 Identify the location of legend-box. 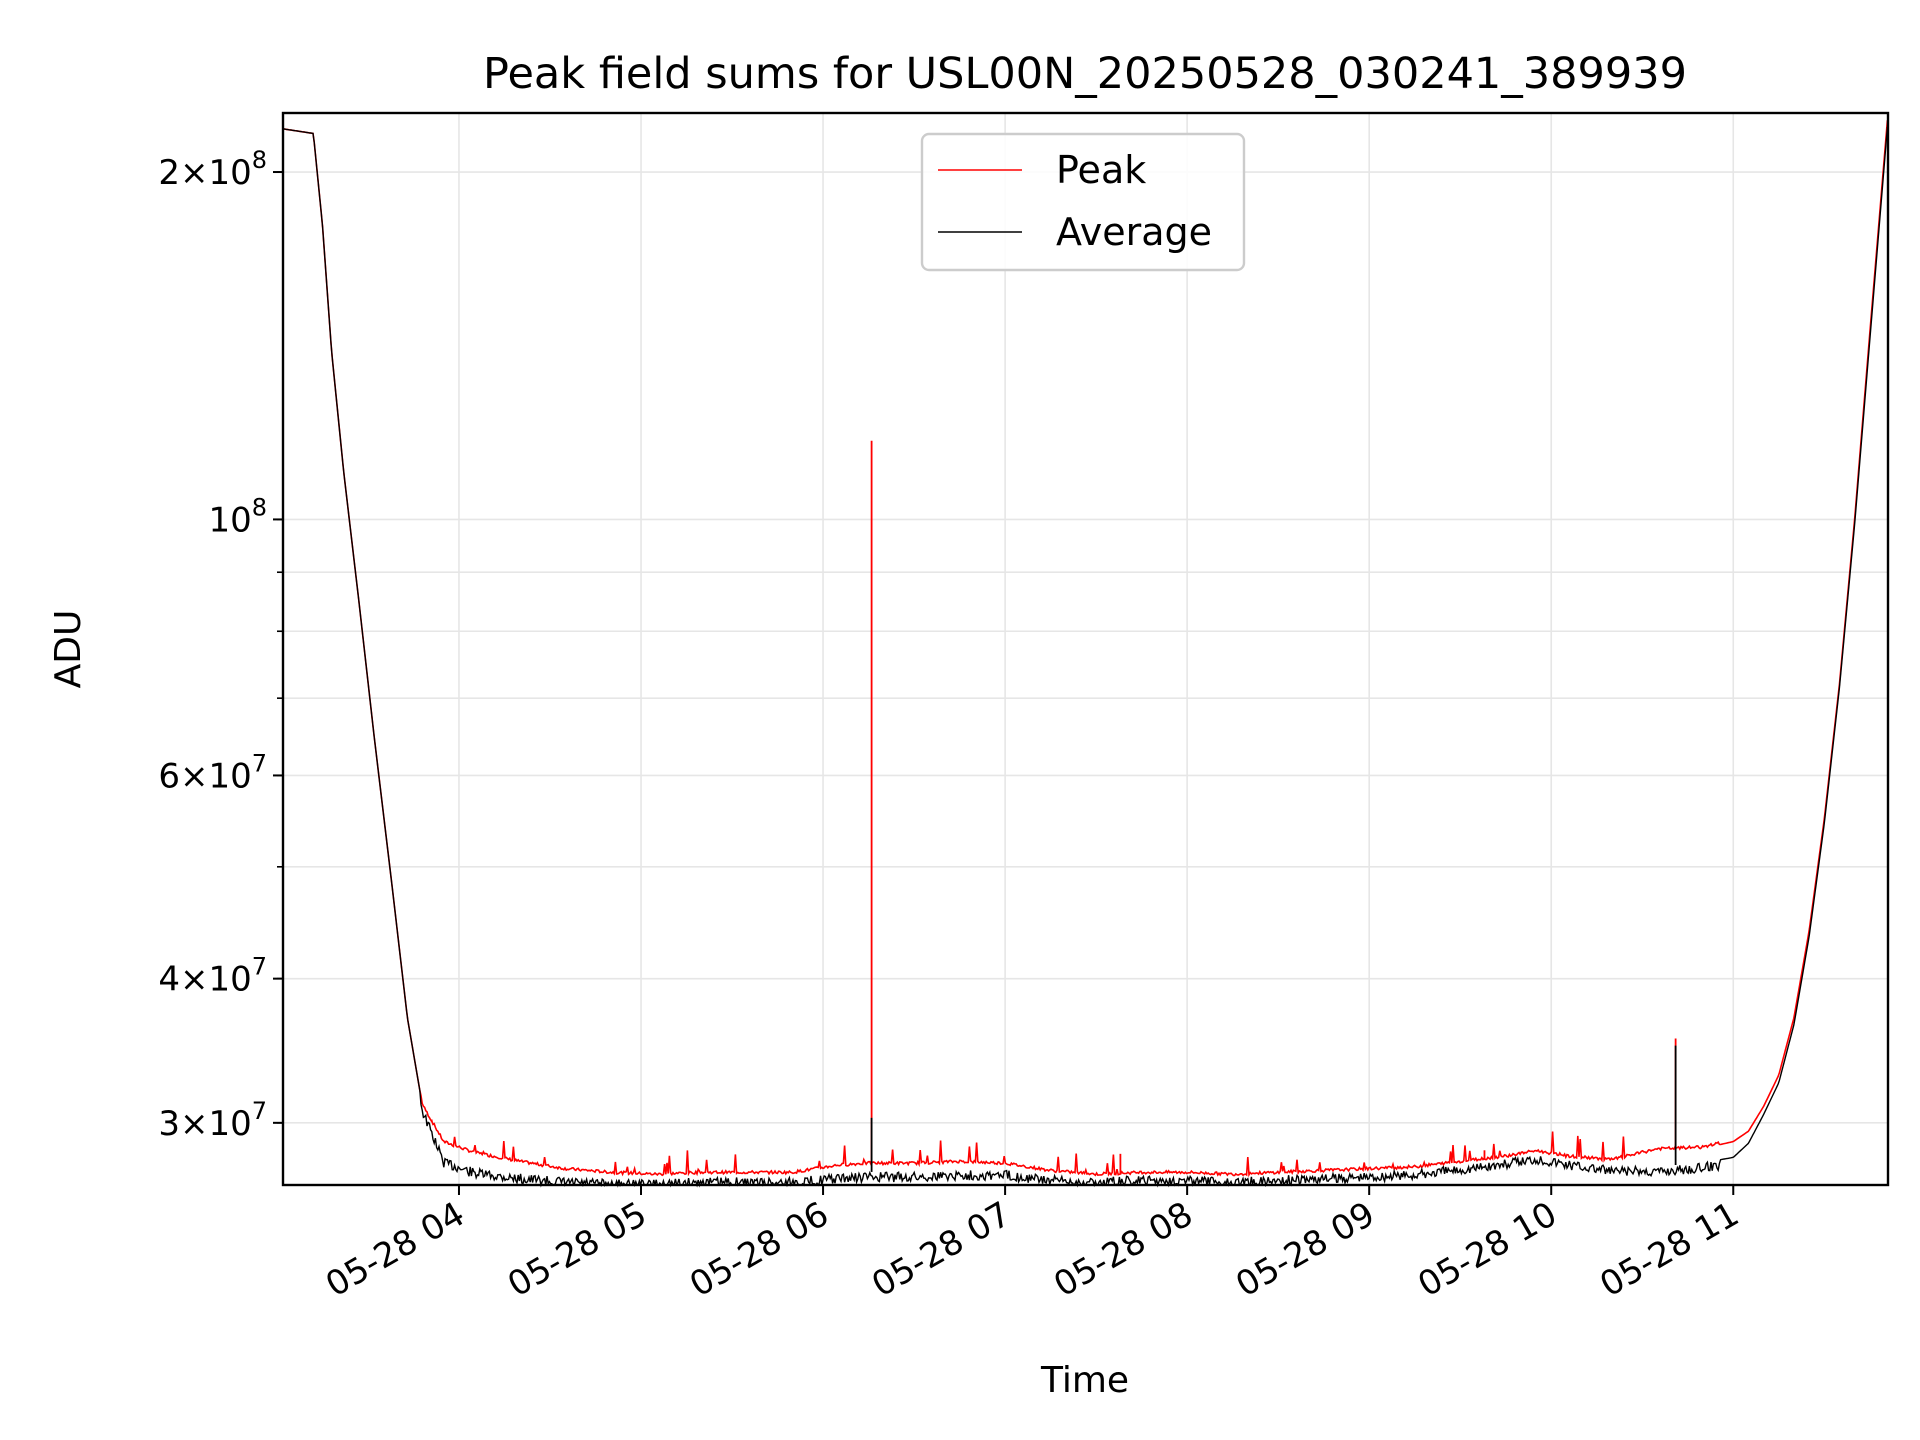
(1083, 202).